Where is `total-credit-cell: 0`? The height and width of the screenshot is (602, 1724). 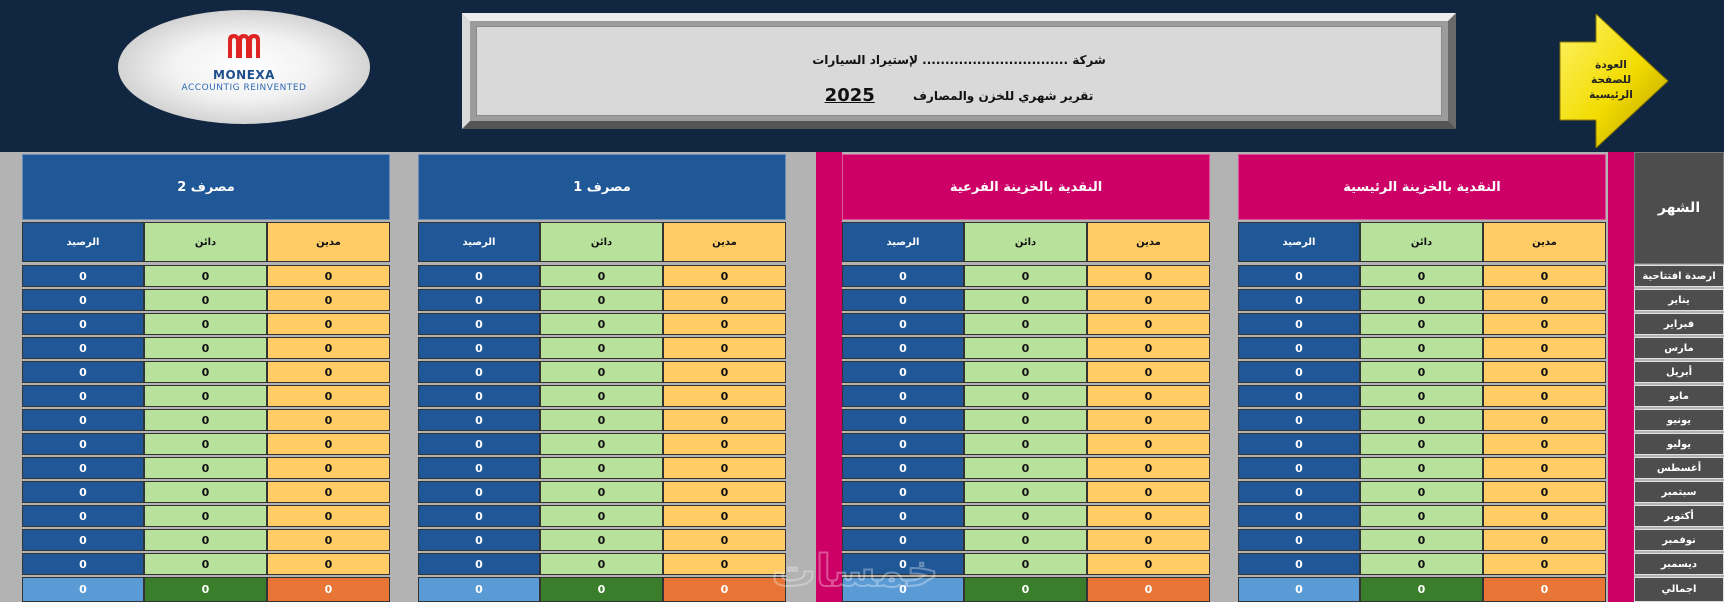
total-credit-cell: 0 is located at coordinates (1025, 589).